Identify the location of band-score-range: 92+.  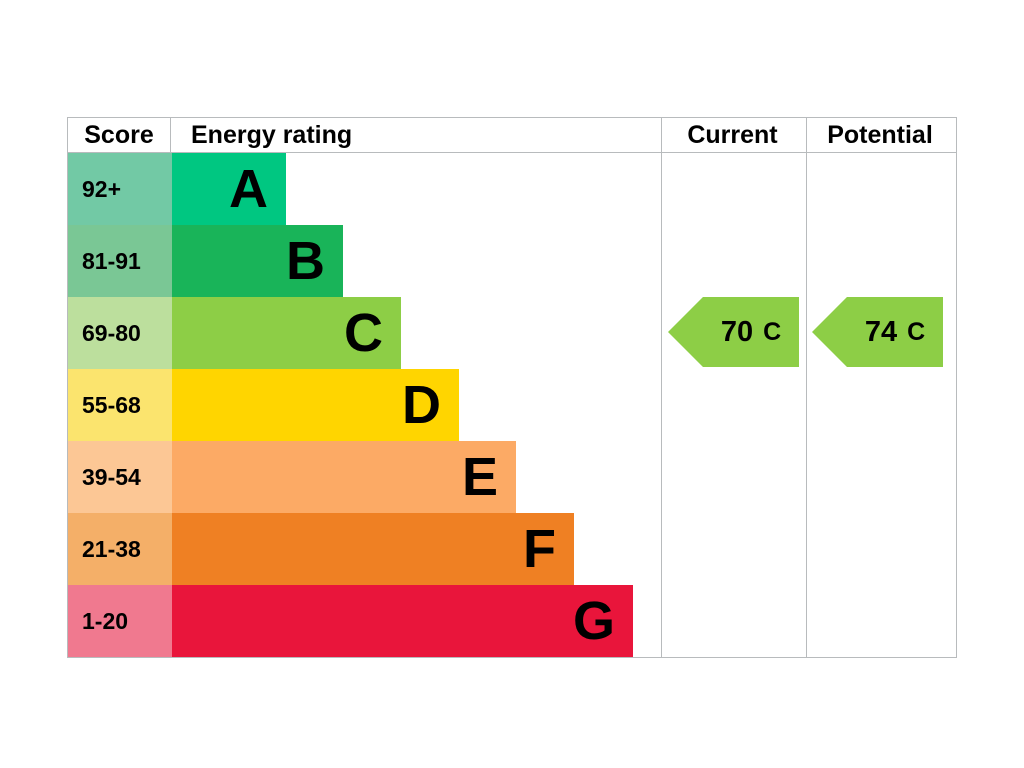
(120, 189).